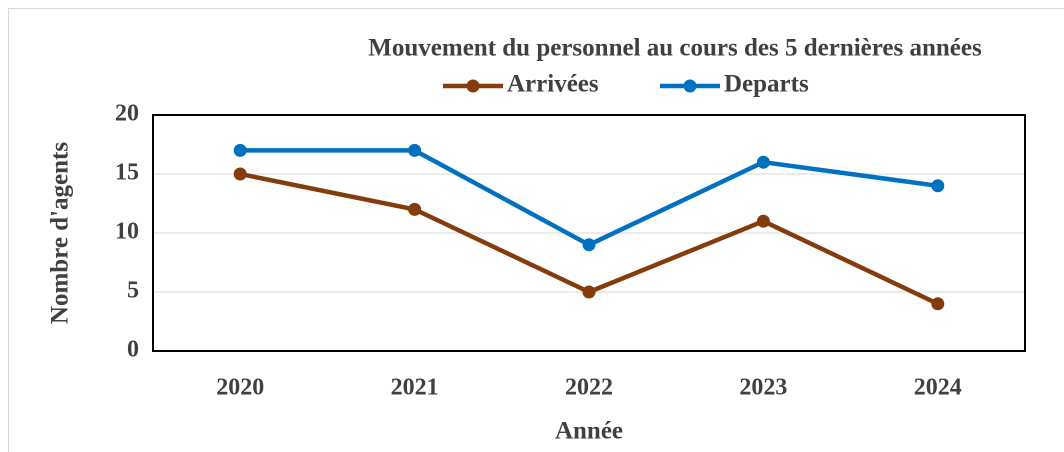 Image resolution: width=1064 pixels, height=452 pixels. I want to click on y-tick-label: 10, so click(127, 232).